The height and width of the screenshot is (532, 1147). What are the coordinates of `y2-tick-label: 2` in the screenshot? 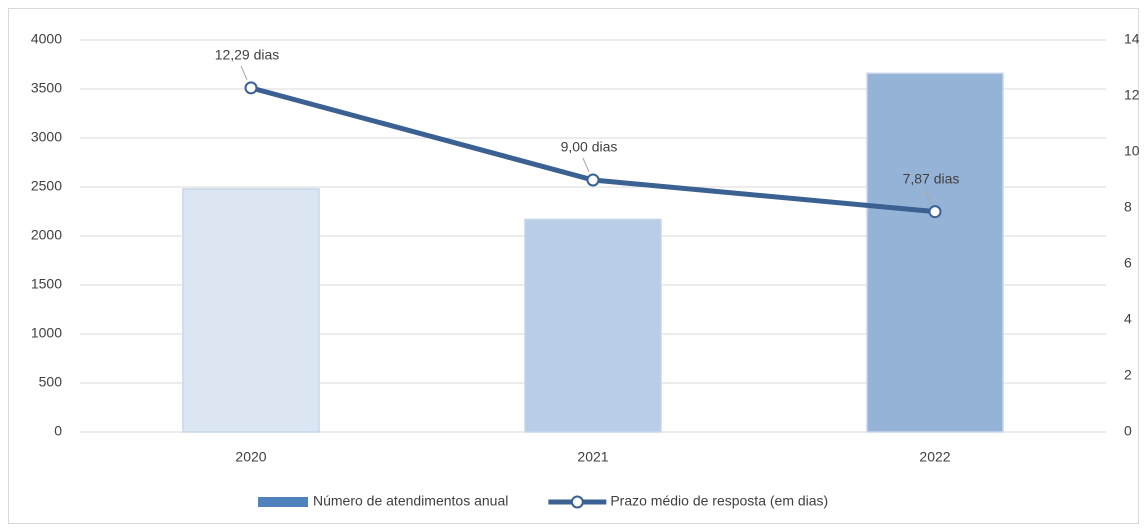 It's located at (1128, 375).